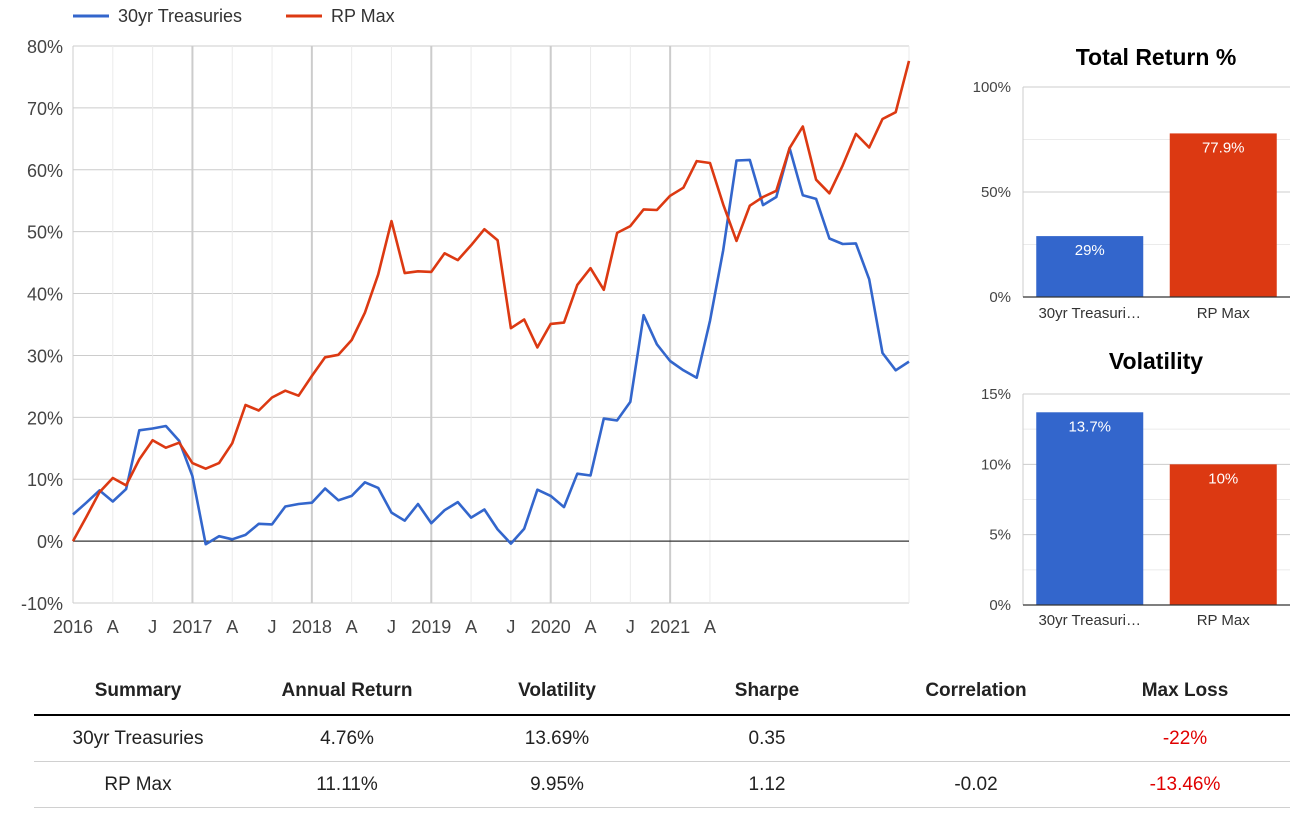 Image resolution: width=1307 pixels, height=827 pixels. Describe the element at coordinates (1223, 478) in the screenshot. I see `bar-data-label: 10%` at that location.